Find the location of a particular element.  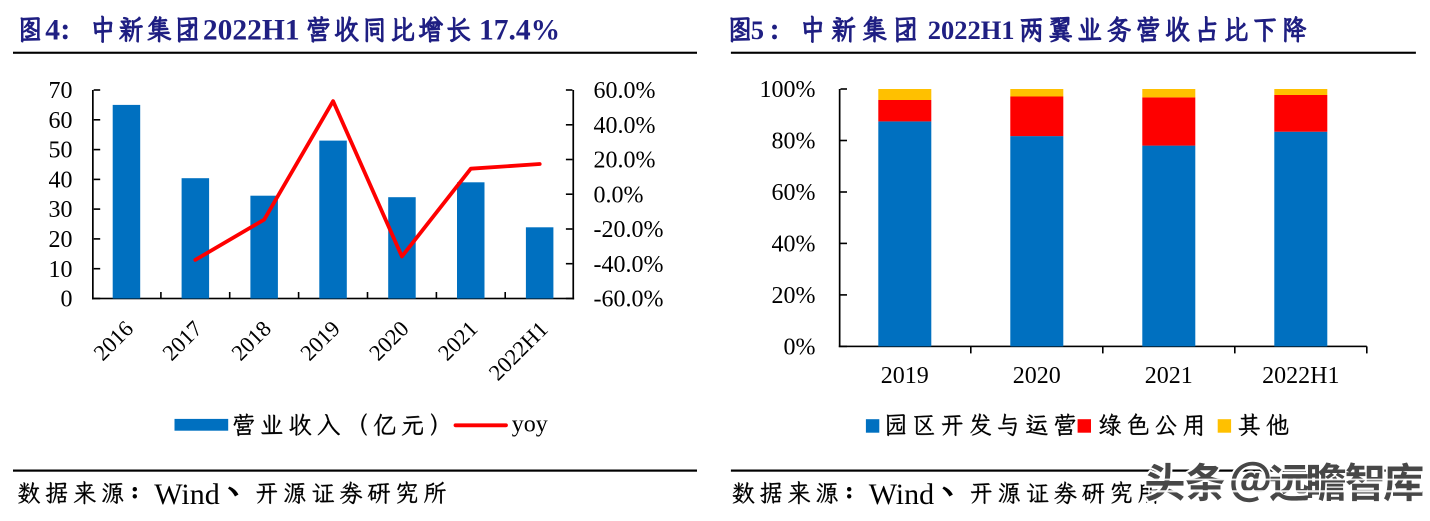

svg-text: 60% is located at coordinates (794, 193).